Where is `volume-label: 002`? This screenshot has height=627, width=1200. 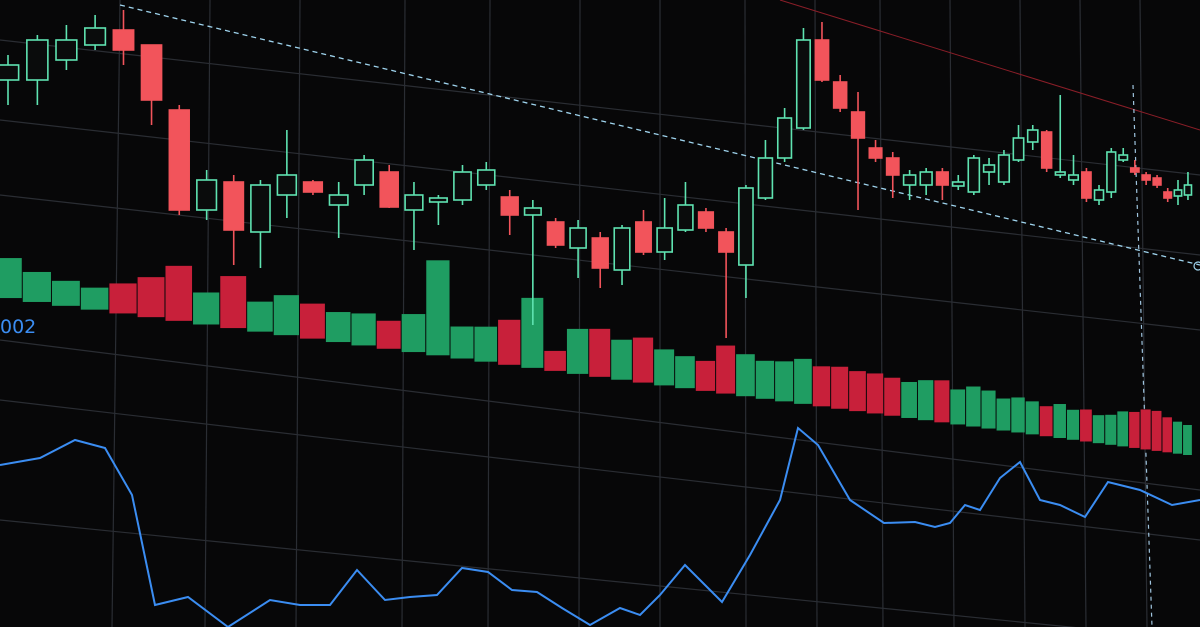
volume-label: 002 is located at coordinates (18, 327).